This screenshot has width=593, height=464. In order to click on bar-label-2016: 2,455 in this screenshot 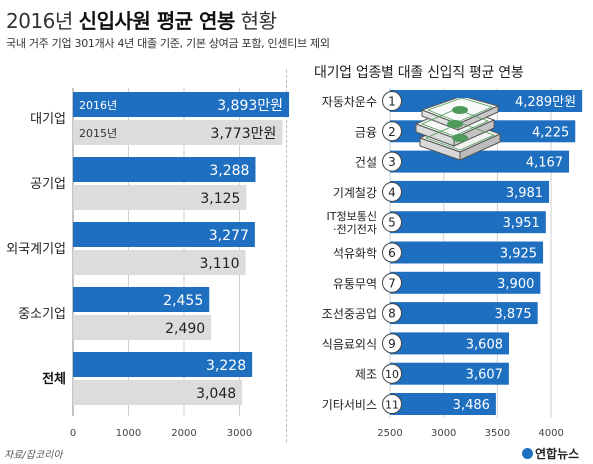, I will do `click(183, 301)`.